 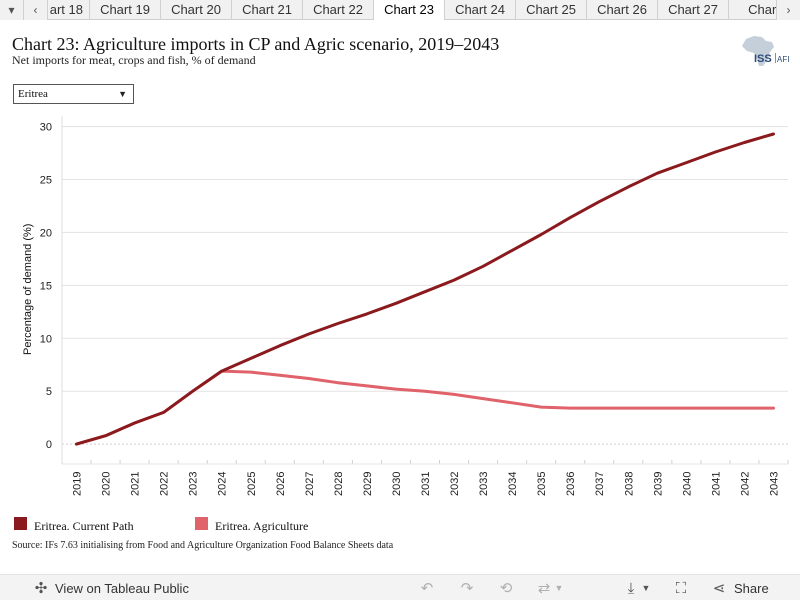 I want to click on undo-icon: ↶, so click(x=427, y=588).